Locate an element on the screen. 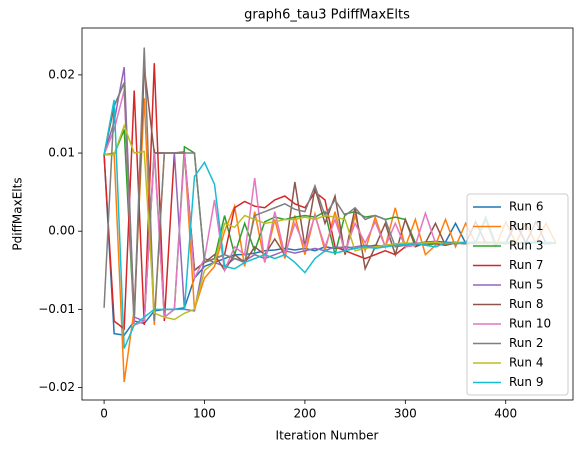  y-tick-label: 0.02 is located at coordinates (61, 74).